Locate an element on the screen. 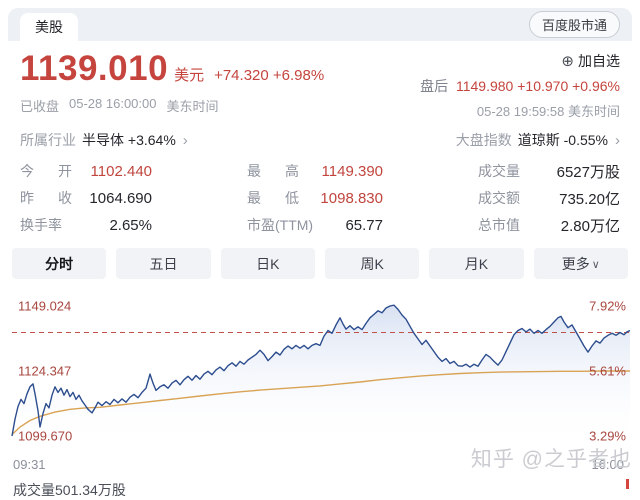 The image size is (640, 500). stat-label: 最低 is located at coordinates (273, 198).